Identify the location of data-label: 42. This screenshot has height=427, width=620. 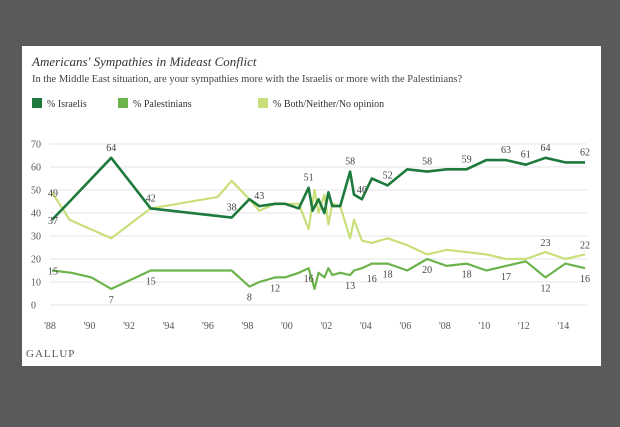
(151, 198).